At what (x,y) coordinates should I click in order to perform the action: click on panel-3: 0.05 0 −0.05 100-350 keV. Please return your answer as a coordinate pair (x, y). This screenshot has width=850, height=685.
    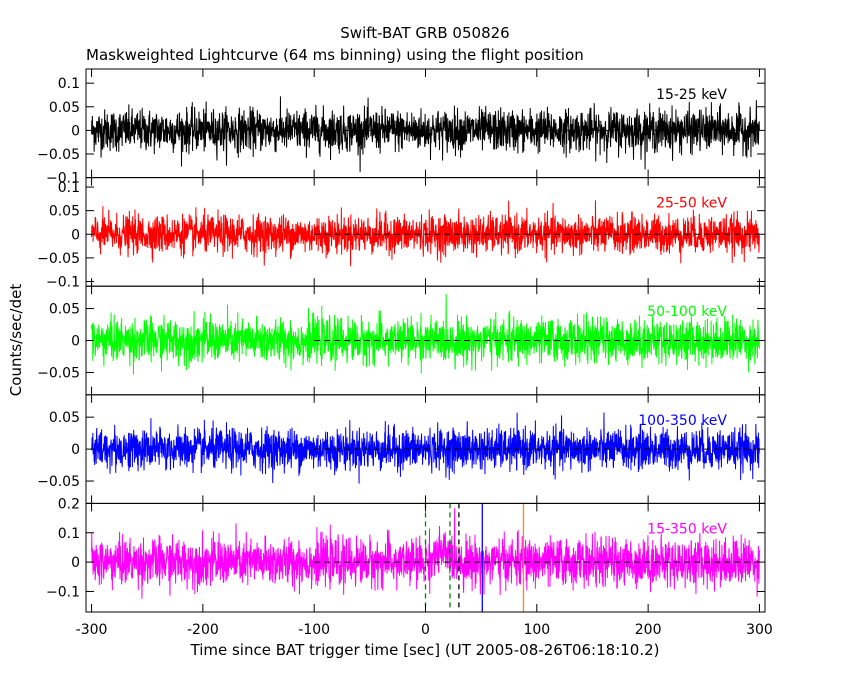
    Looking at the image, I should click on (401, 449).